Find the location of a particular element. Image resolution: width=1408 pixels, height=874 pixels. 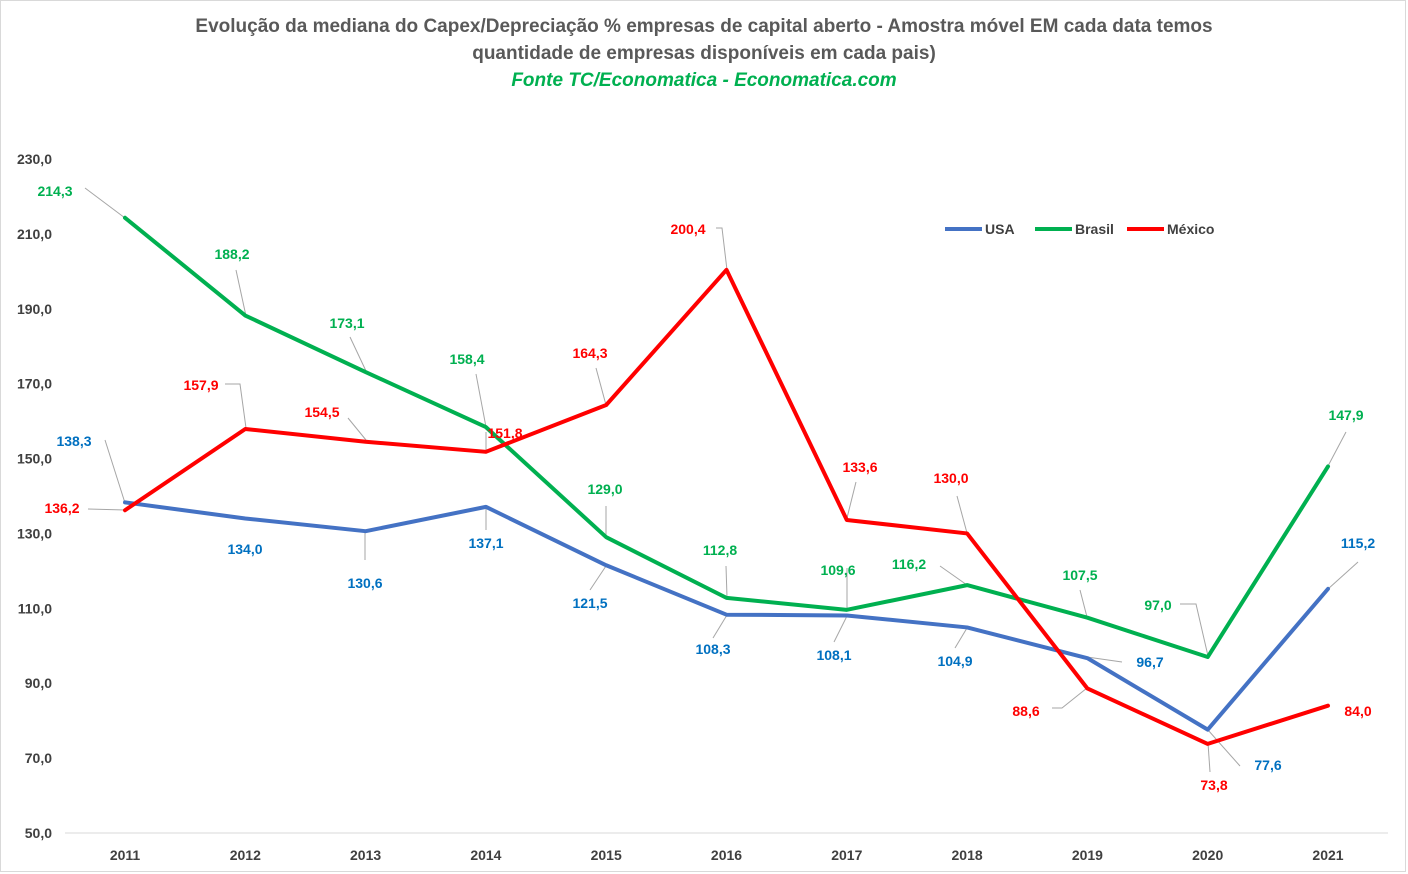

data-label: 130,6 is located at coordinates (364, 583).